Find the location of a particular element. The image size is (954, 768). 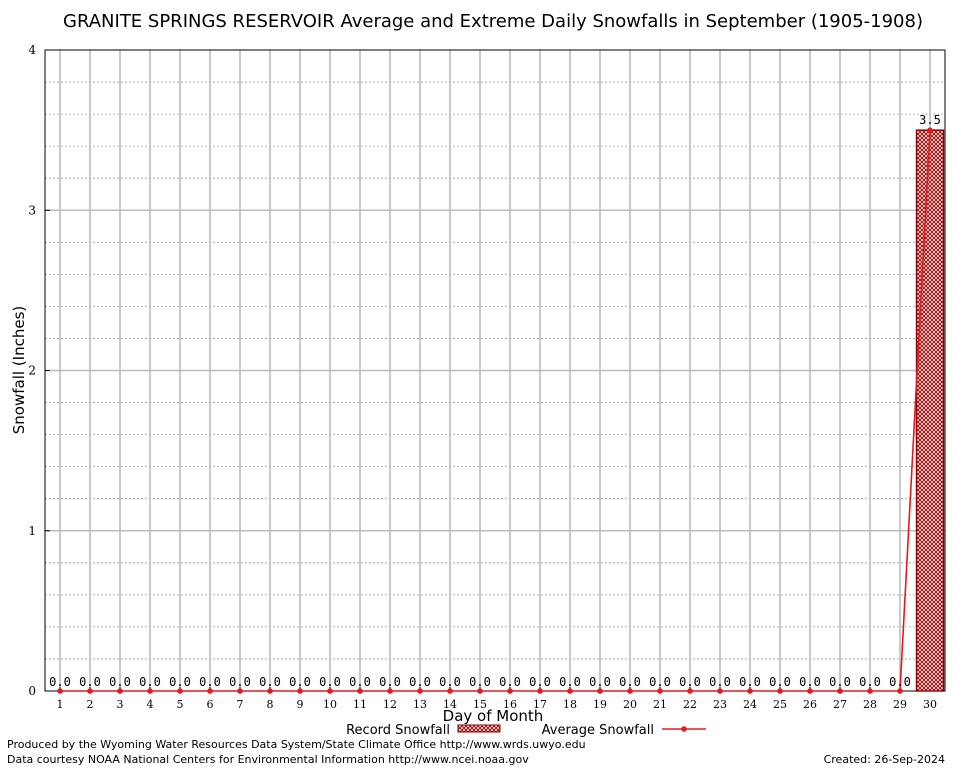

x-tick-label: 28 is located at coordinates (870, 704).